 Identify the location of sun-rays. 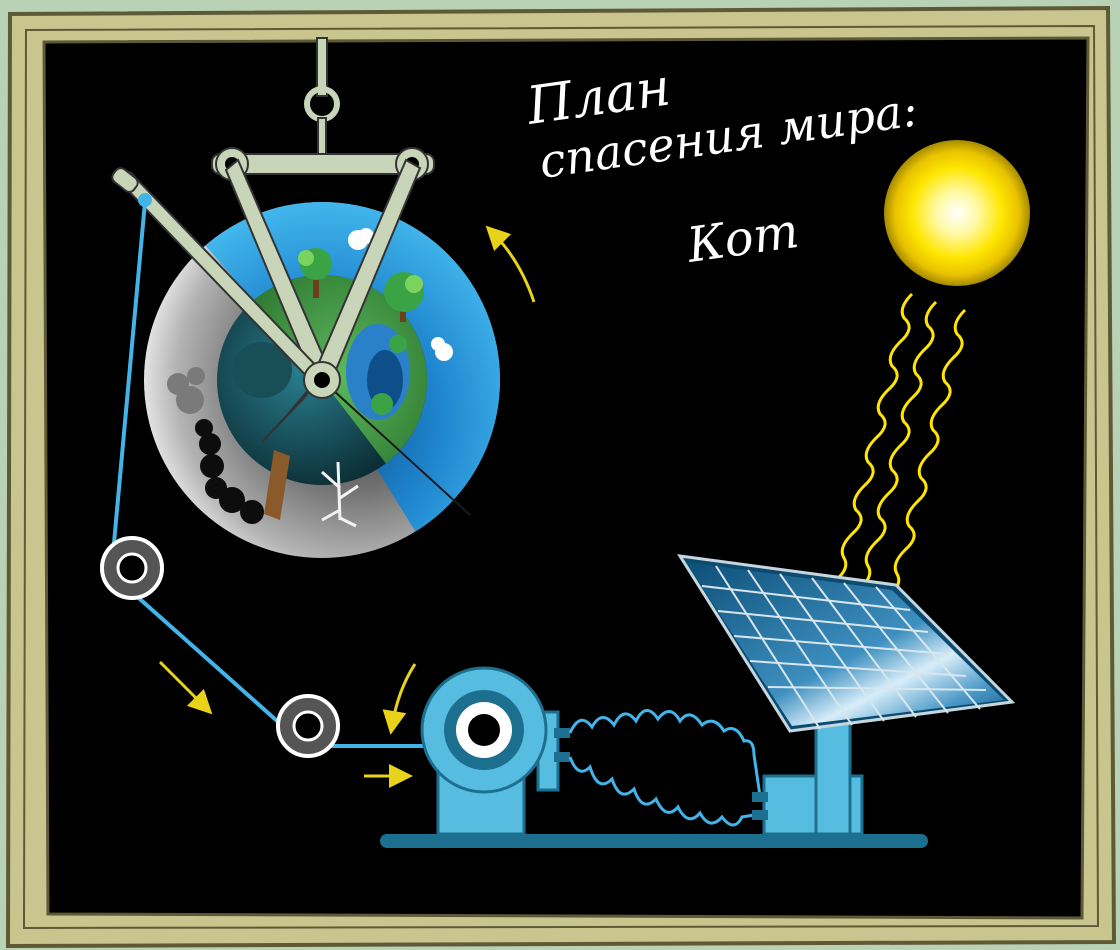
(901, 445).